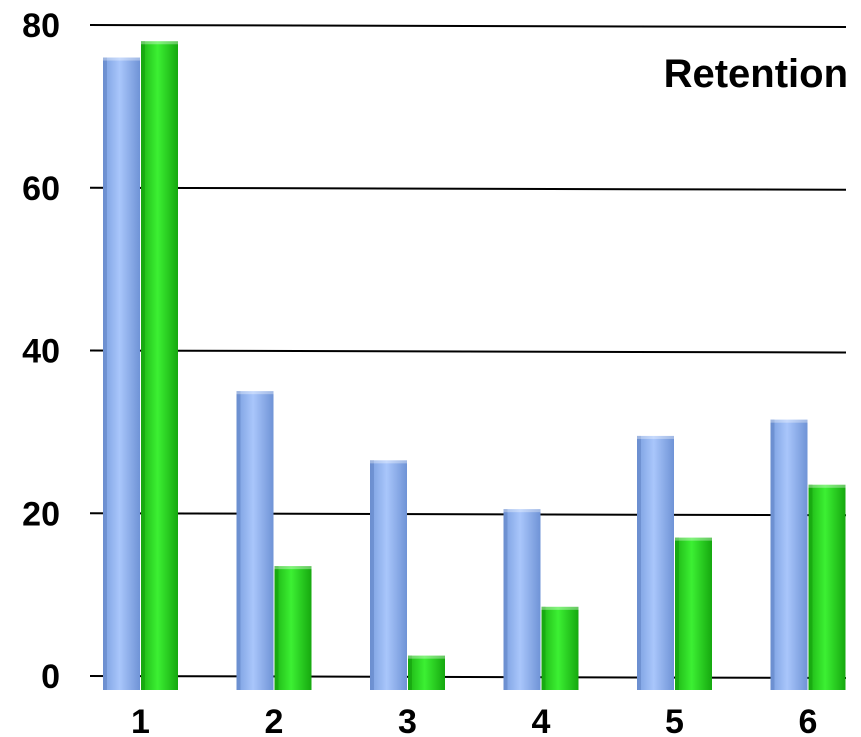  Describe the element at coordinates (41, 26) in the screenshot. I see `y-tick-label-80: 80` at that location.